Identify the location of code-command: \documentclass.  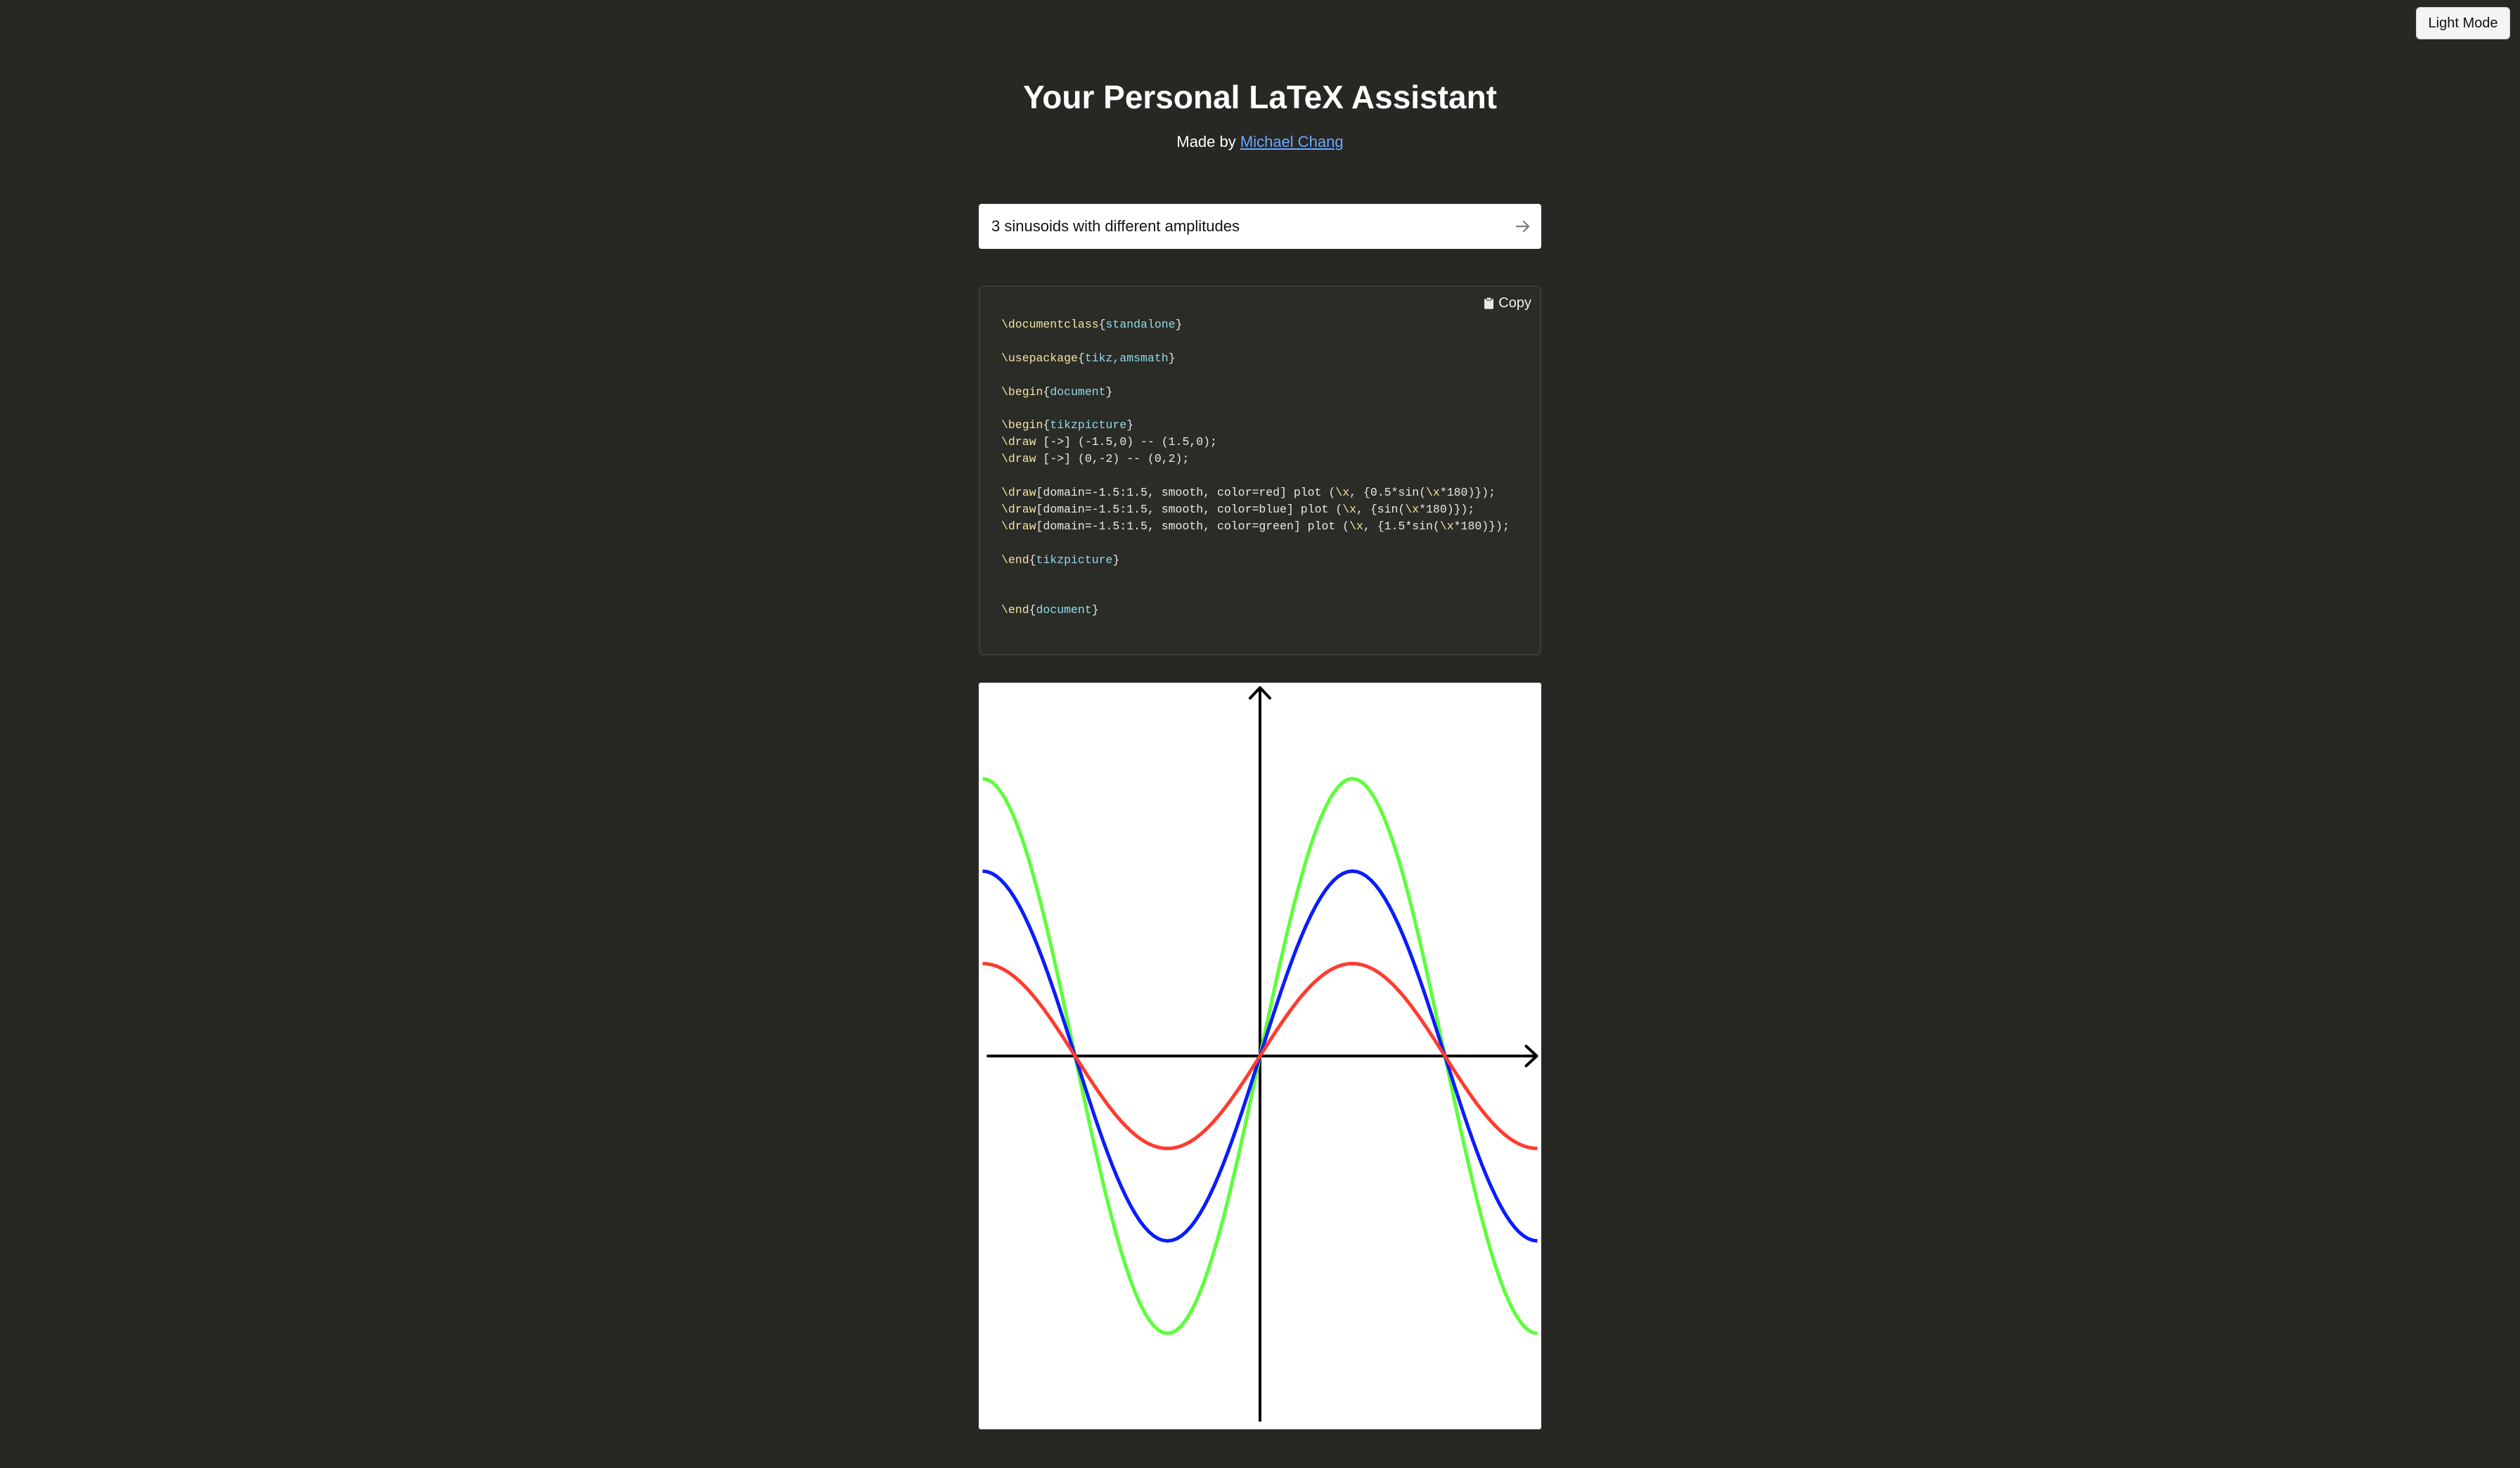
(1050, 324).